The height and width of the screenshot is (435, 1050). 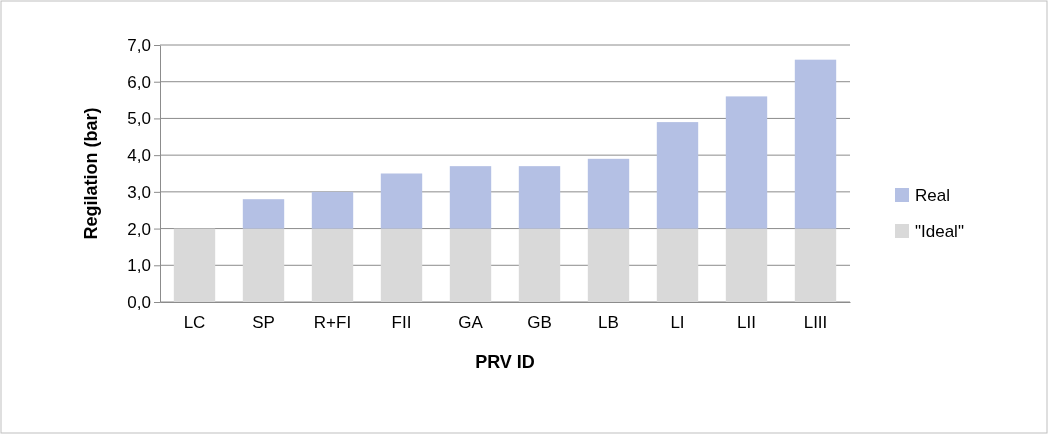 What do you see at coordinates (471, 323) in the screenshot?
I see `x-tick-label: GA` at bounding box center [471, 323].